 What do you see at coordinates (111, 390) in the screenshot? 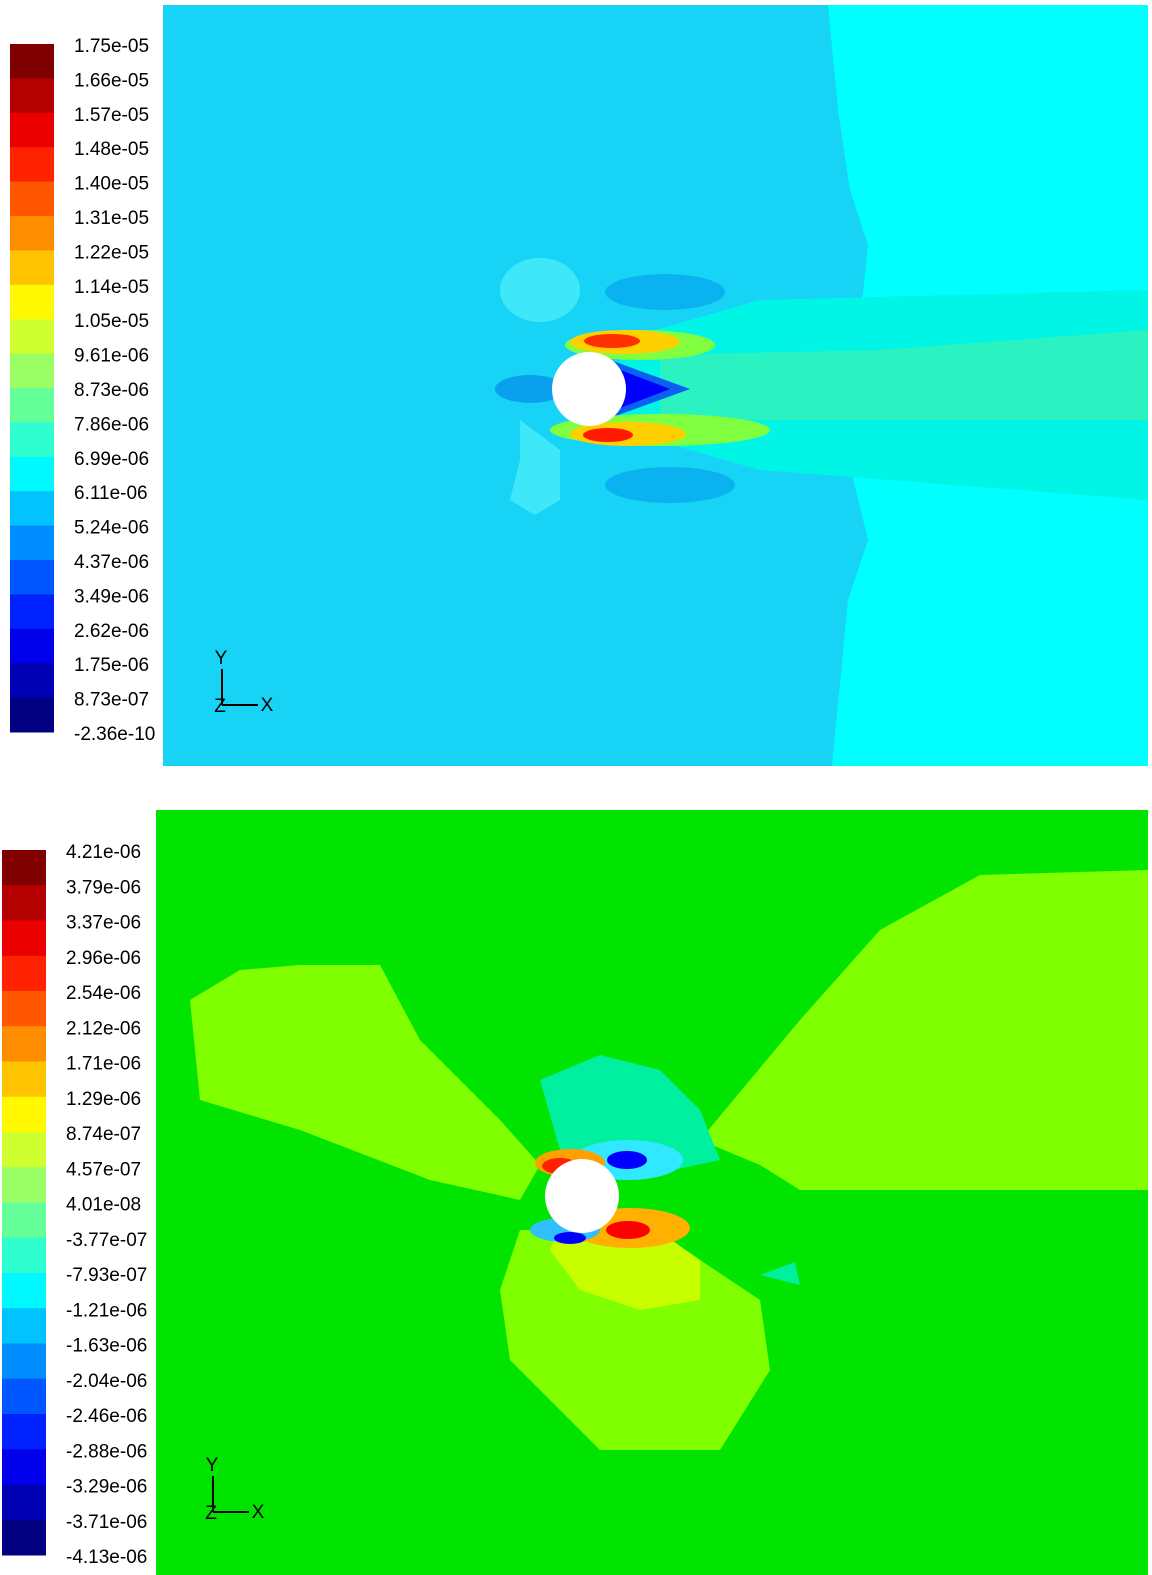
I see `colorbar-label: 8.73e-06` at bounding box center [111, 390].